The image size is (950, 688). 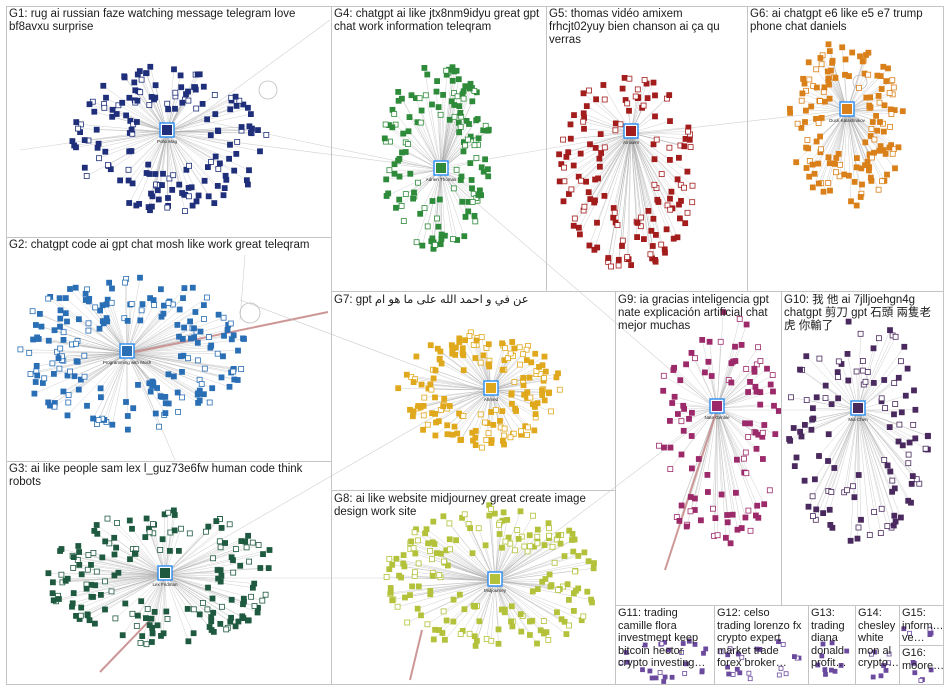 What do you see at coordinates (717, 409) in the screenshot?
I see `hub-node-g9: Nate Gentile` at bounding box center [717, 409].